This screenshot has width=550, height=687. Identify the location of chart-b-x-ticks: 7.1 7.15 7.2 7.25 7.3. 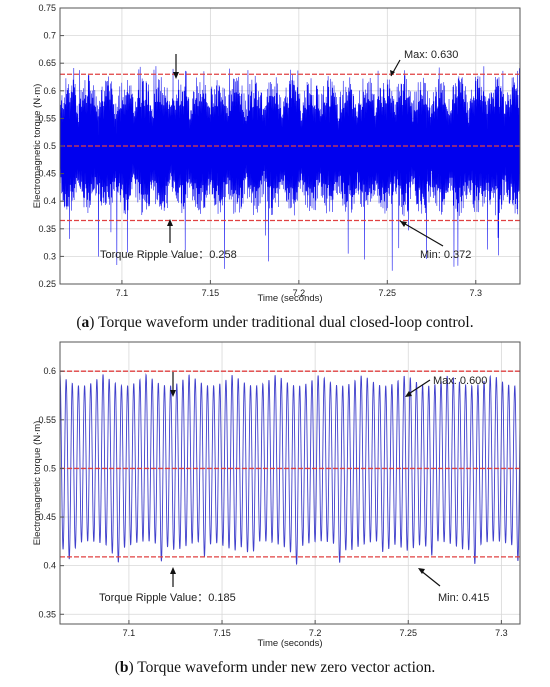
(315, 629).